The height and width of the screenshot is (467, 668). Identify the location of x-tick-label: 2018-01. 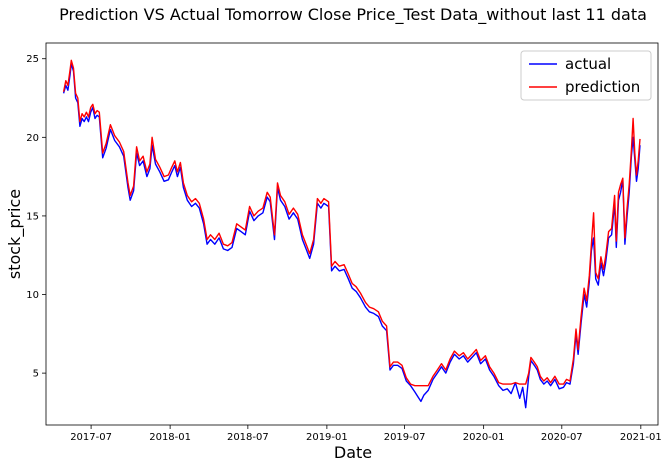
(170, 437).